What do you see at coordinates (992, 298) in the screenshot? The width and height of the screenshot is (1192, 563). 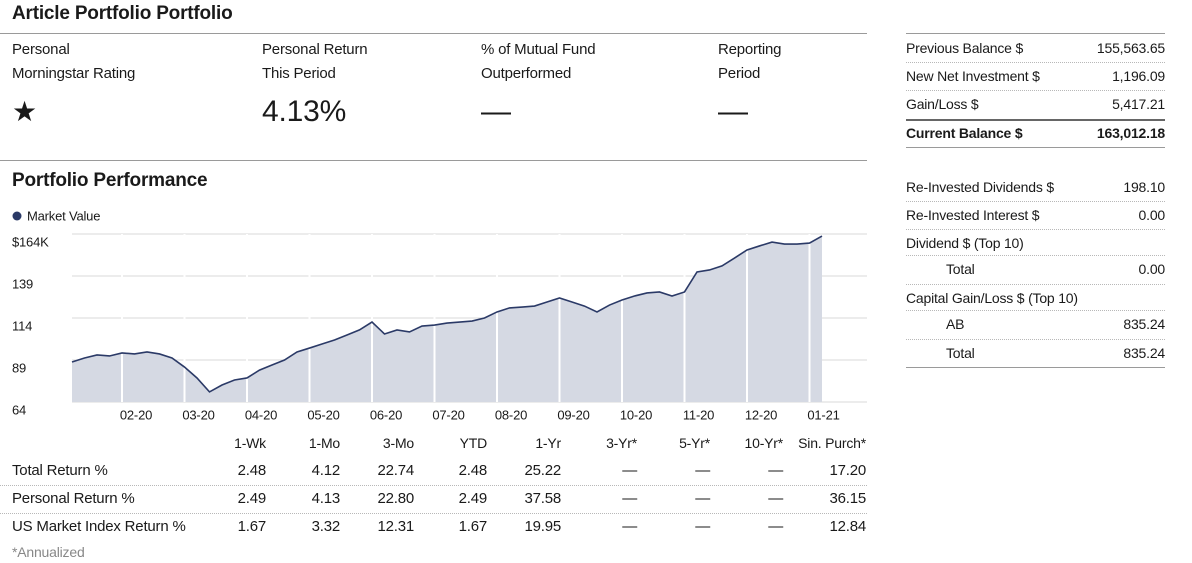 I see `income-label: Capital Gain/Loss $ (Top 10)` at bounding box center [992, 298].